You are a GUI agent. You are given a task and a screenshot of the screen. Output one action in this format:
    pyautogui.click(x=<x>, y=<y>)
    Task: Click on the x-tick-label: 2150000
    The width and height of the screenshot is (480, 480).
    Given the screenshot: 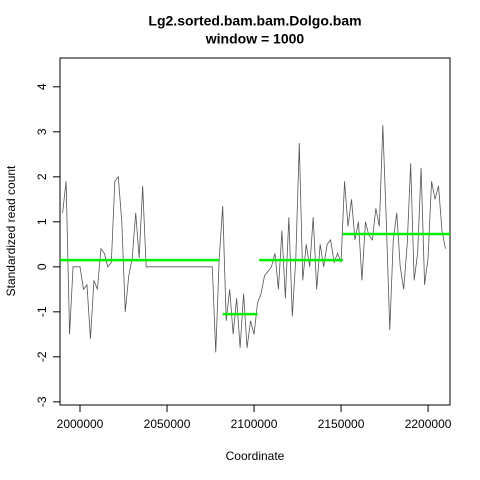 What is the action you would take?
    pyautogui.click(x=341, y=424)
    